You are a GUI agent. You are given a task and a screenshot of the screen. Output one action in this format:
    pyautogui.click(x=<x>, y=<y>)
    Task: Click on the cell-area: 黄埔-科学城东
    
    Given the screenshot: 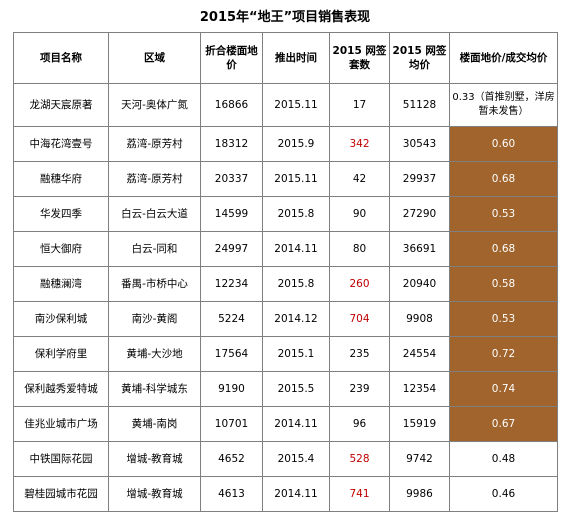 What is the action you would take?
    pyautogui.click(x=154, y=389)
    